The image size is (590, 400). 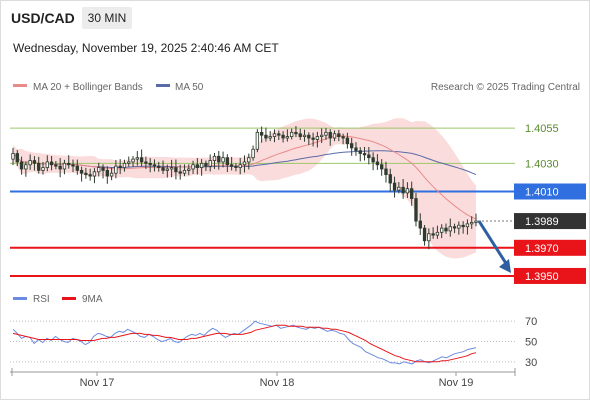 I want to click on ma20-legend-swatch, so click(x=20, y=85).